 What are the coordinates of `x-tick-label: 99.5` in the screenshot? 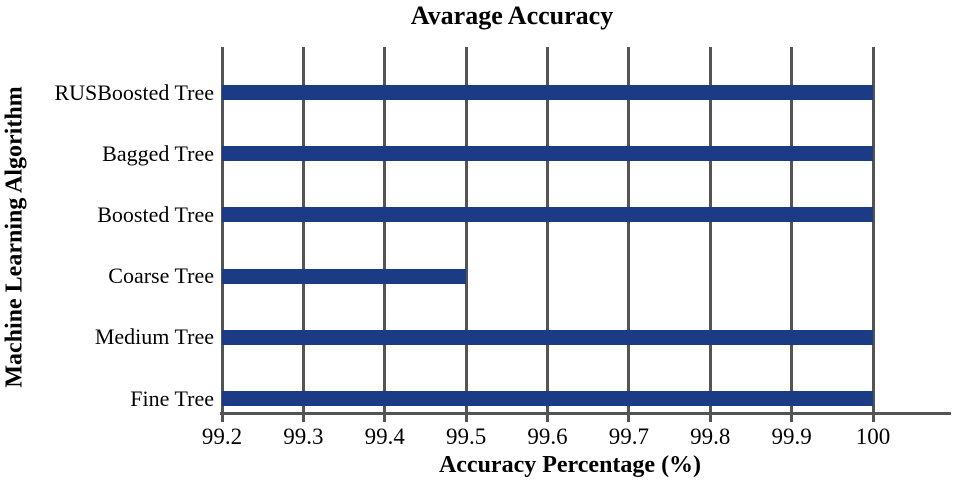 It's located at (466, 436).